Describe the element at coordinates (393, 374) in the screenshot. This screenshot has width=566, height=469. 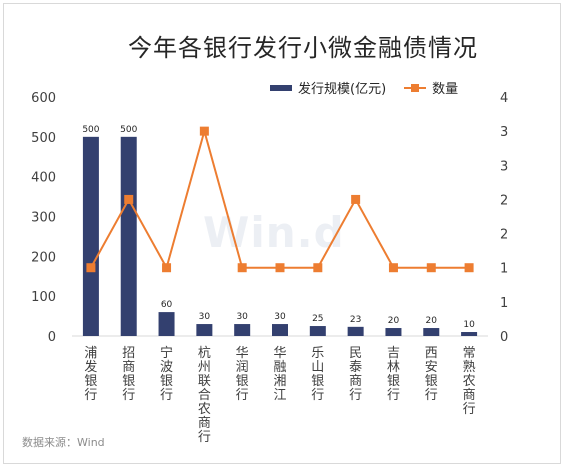
I see `x-tick-label: 吉林银行` at that location.